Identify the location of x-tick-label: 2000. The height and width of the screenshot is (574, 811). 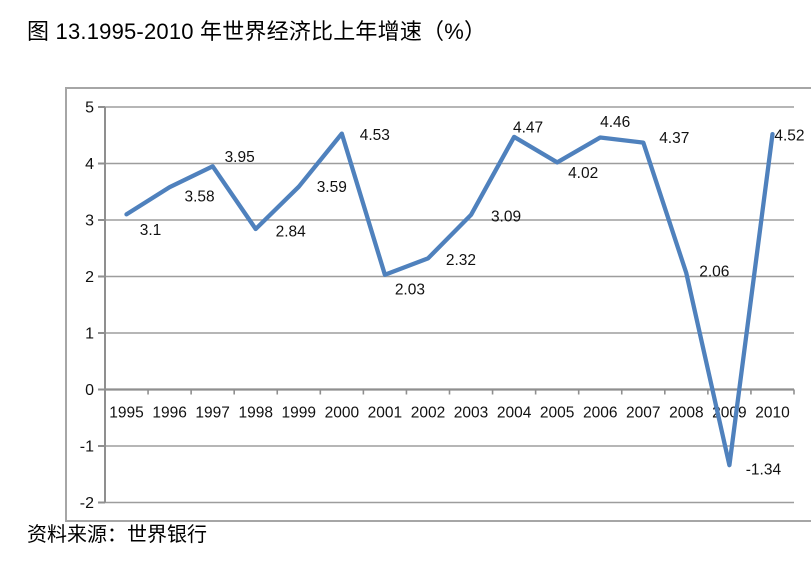
(342, 413).